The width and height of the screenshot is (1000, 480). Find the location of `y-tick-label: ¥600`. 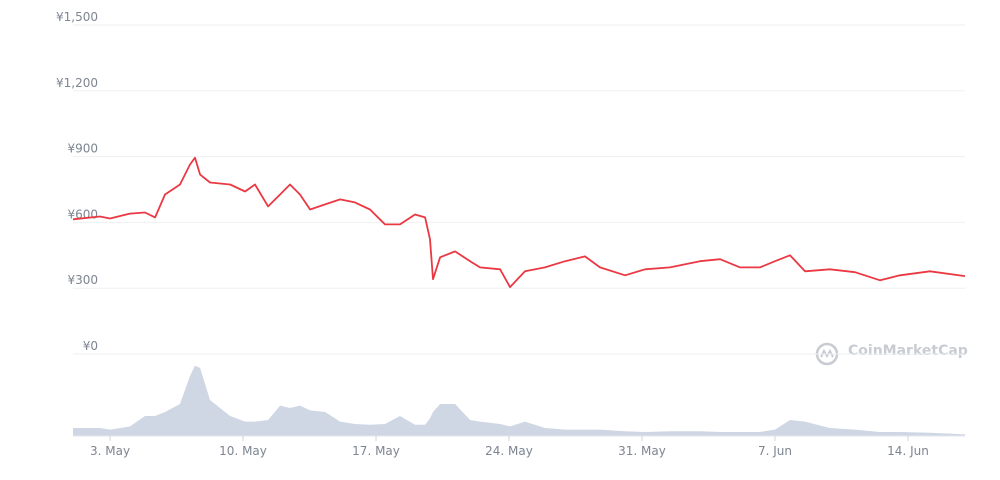

y-tick-label: ¥600 is located at coordinates (82, 214).